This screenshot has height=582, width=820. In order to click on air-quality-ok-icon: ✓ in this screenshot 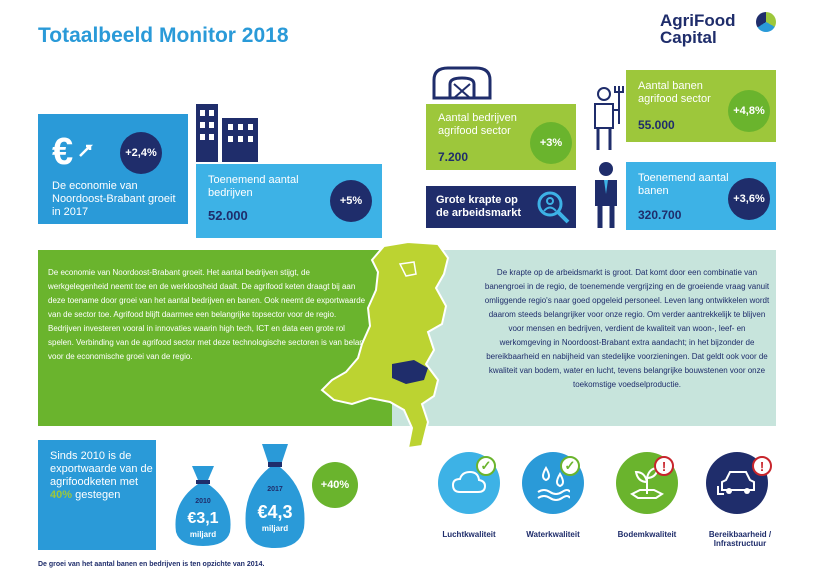, I will do `click(486, 466)`.